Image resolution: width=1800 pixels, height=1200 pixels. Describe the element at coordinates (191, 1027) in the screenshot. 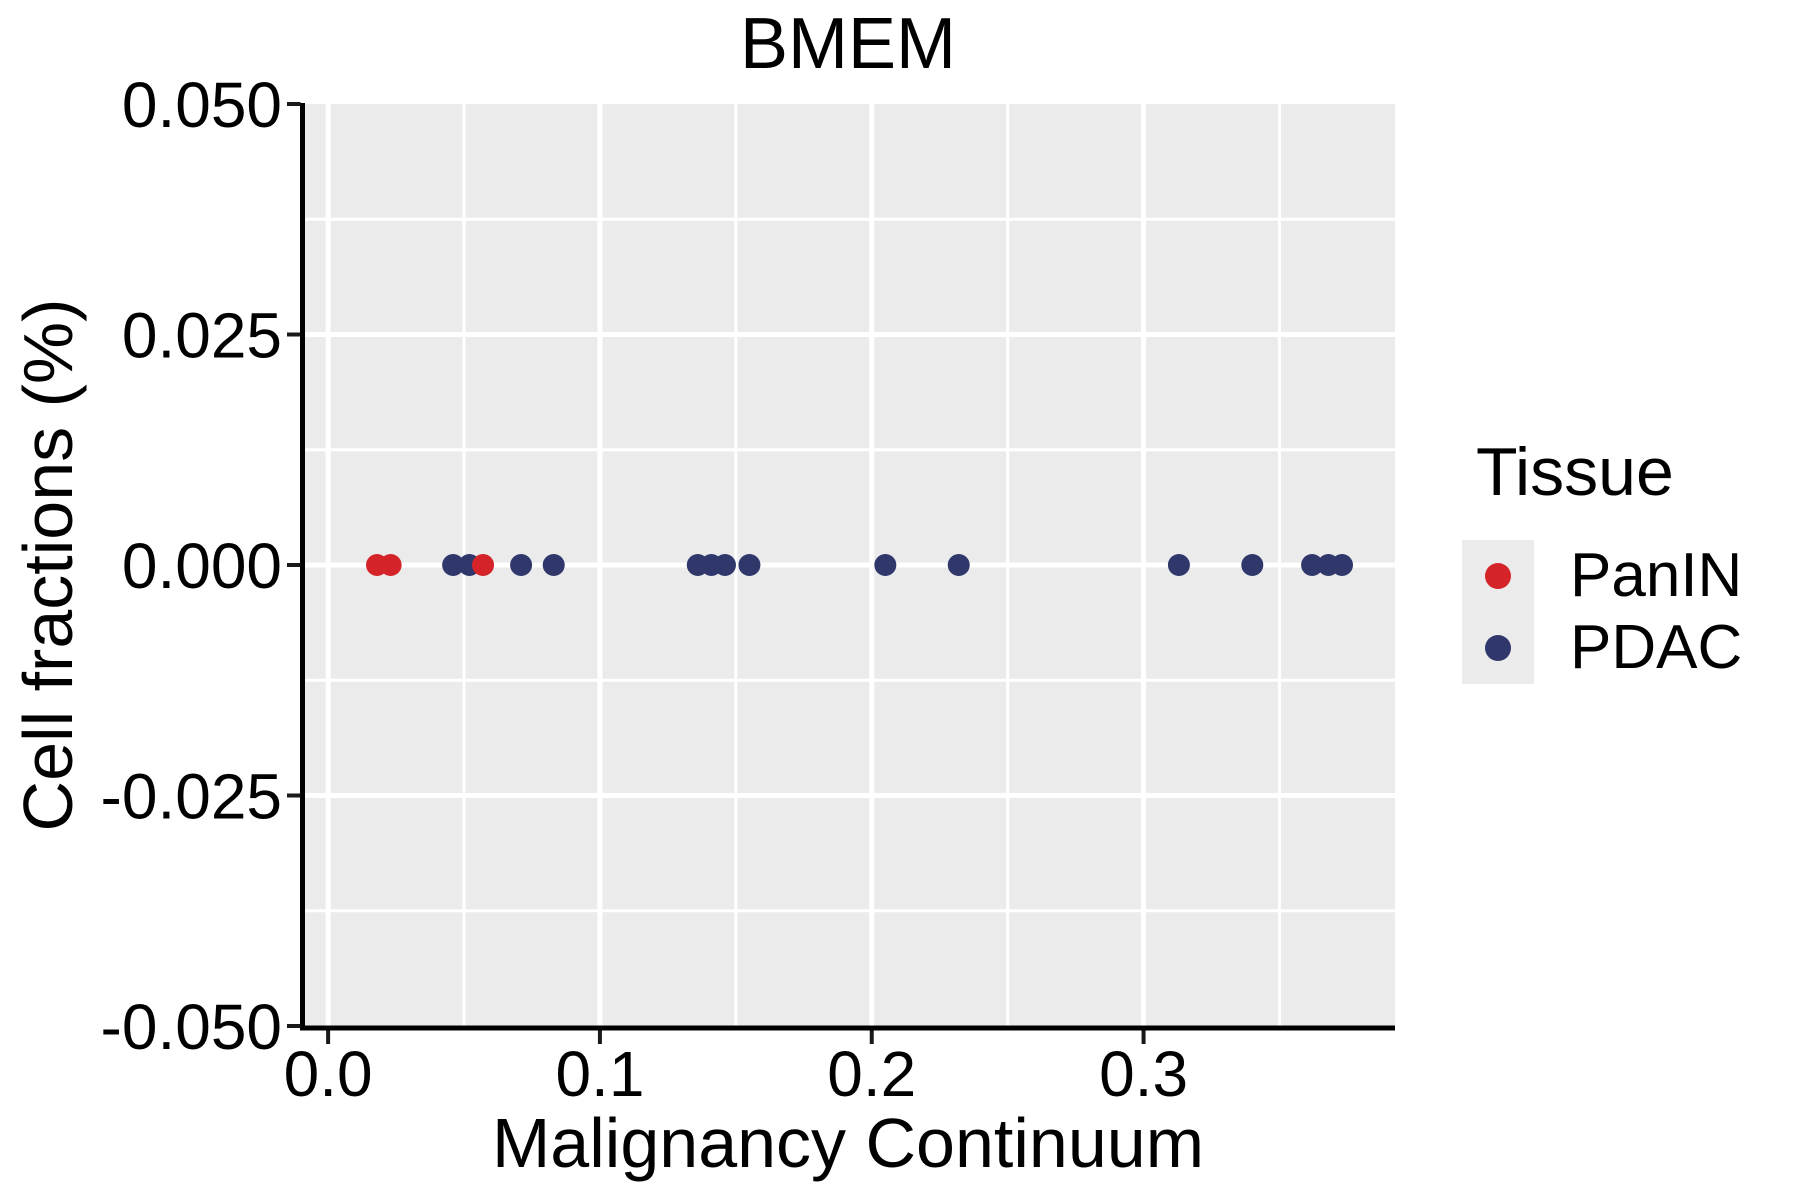

I see `y-tick-label: -0.050` at that location.